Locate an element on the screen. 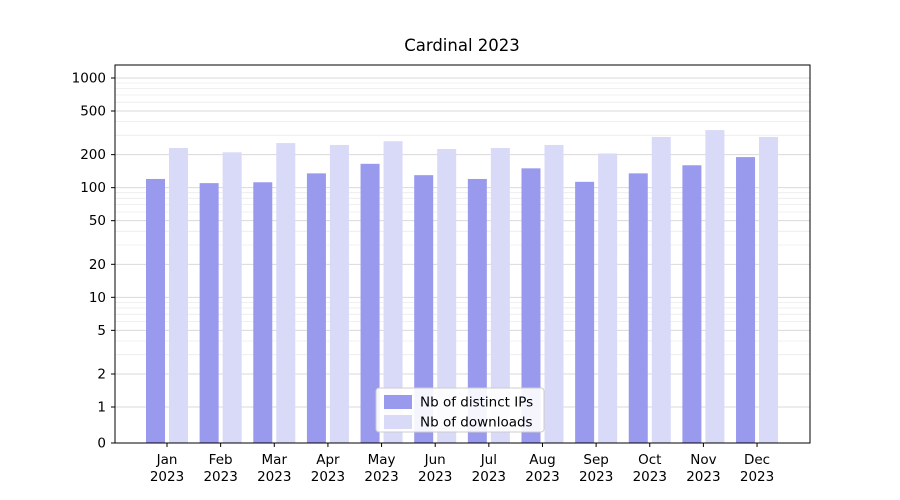 This screenshot has height=500, width=900. x-tick-label-month: Jun is located at coordinates (435, 460).